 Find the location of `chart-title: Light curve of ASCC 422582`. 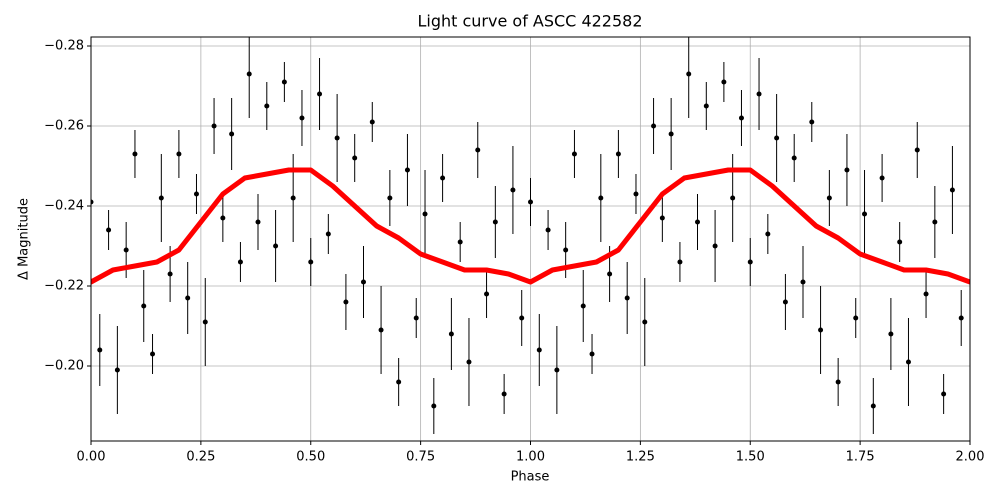

chart-title: Light curve of ASCC 422582 is located at coordinates (529, 21).